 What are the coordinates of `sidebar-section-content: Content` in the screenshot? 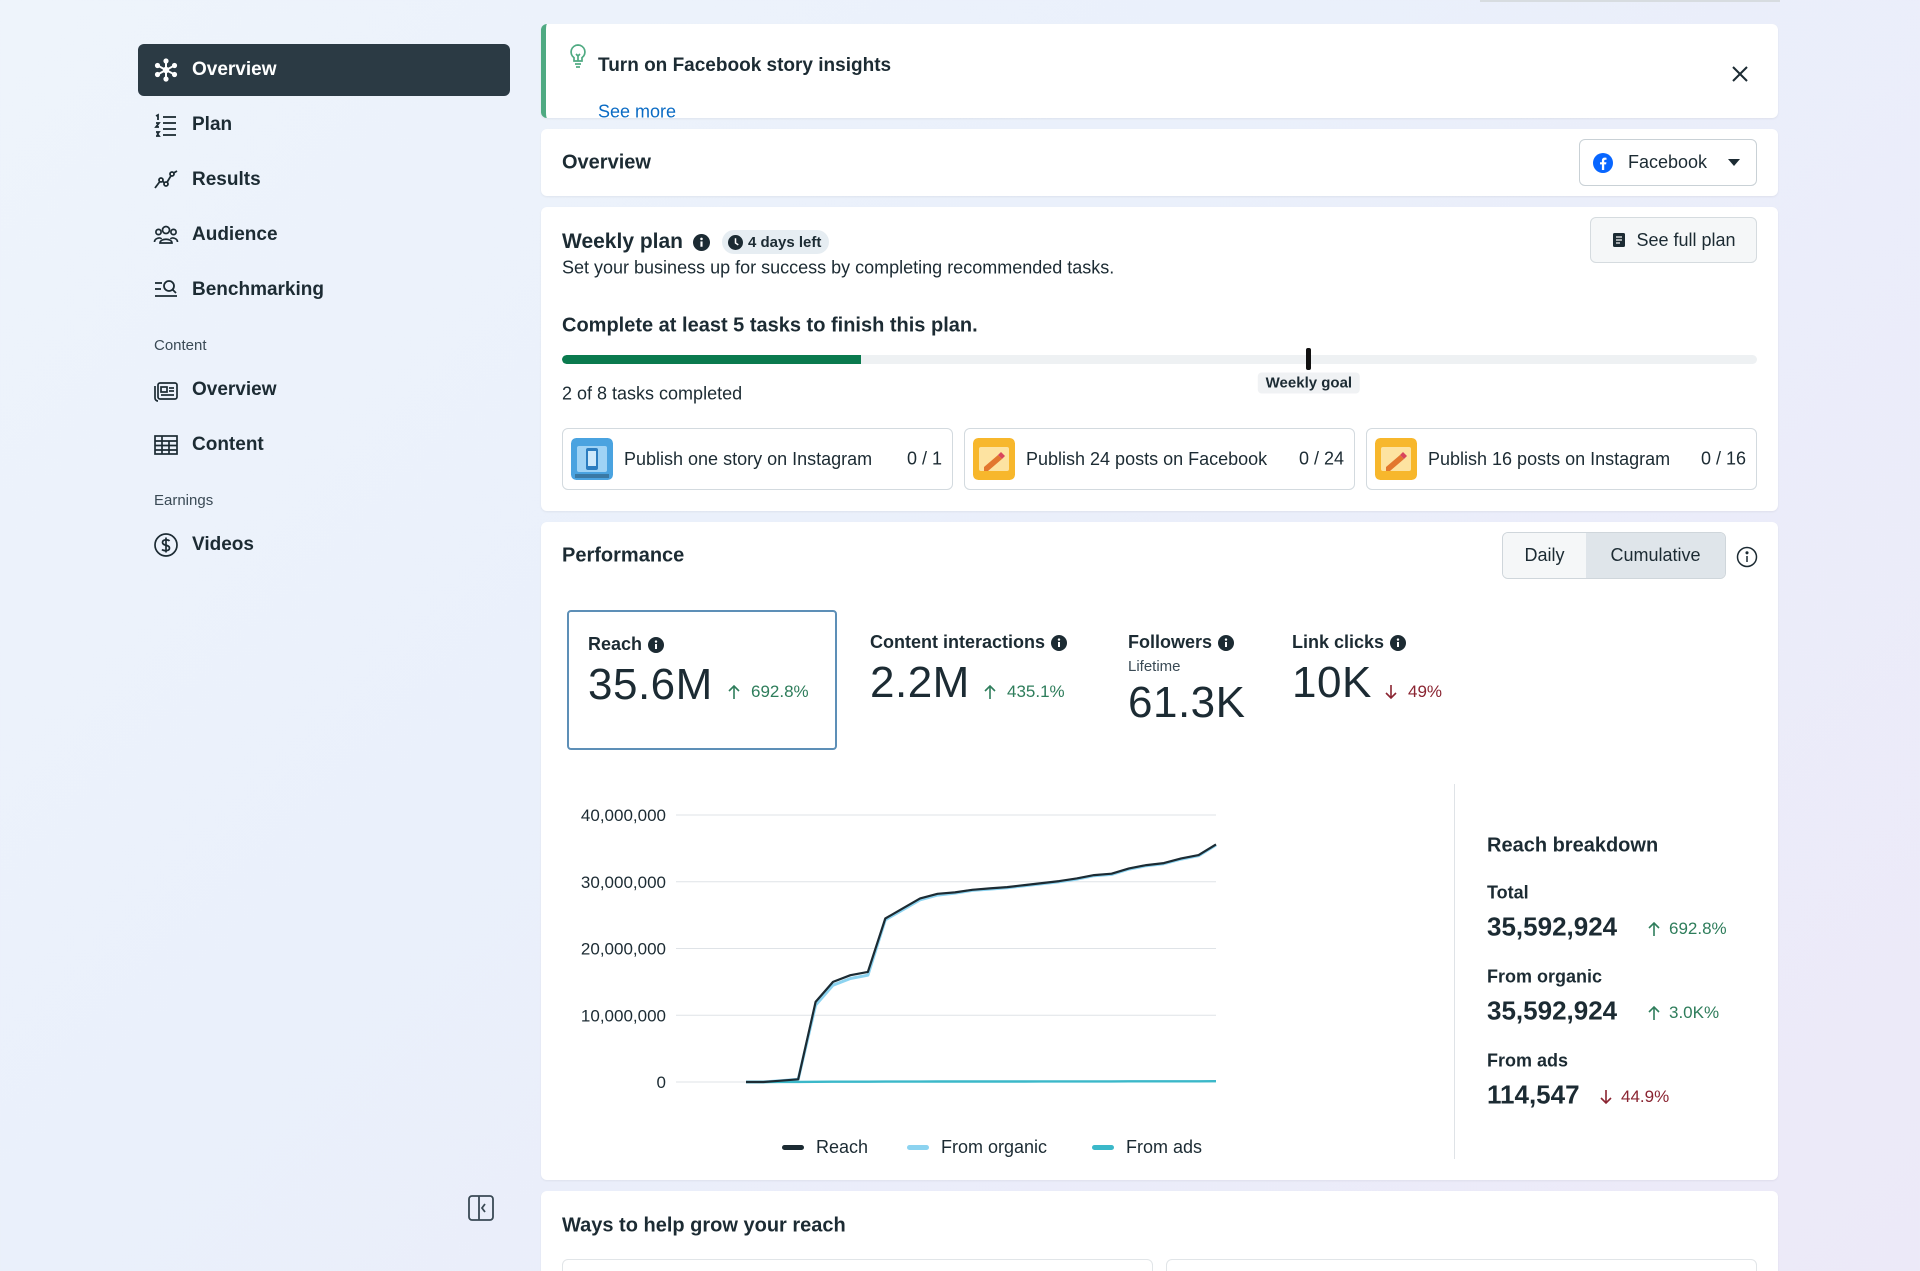 It's located at (180, 345).